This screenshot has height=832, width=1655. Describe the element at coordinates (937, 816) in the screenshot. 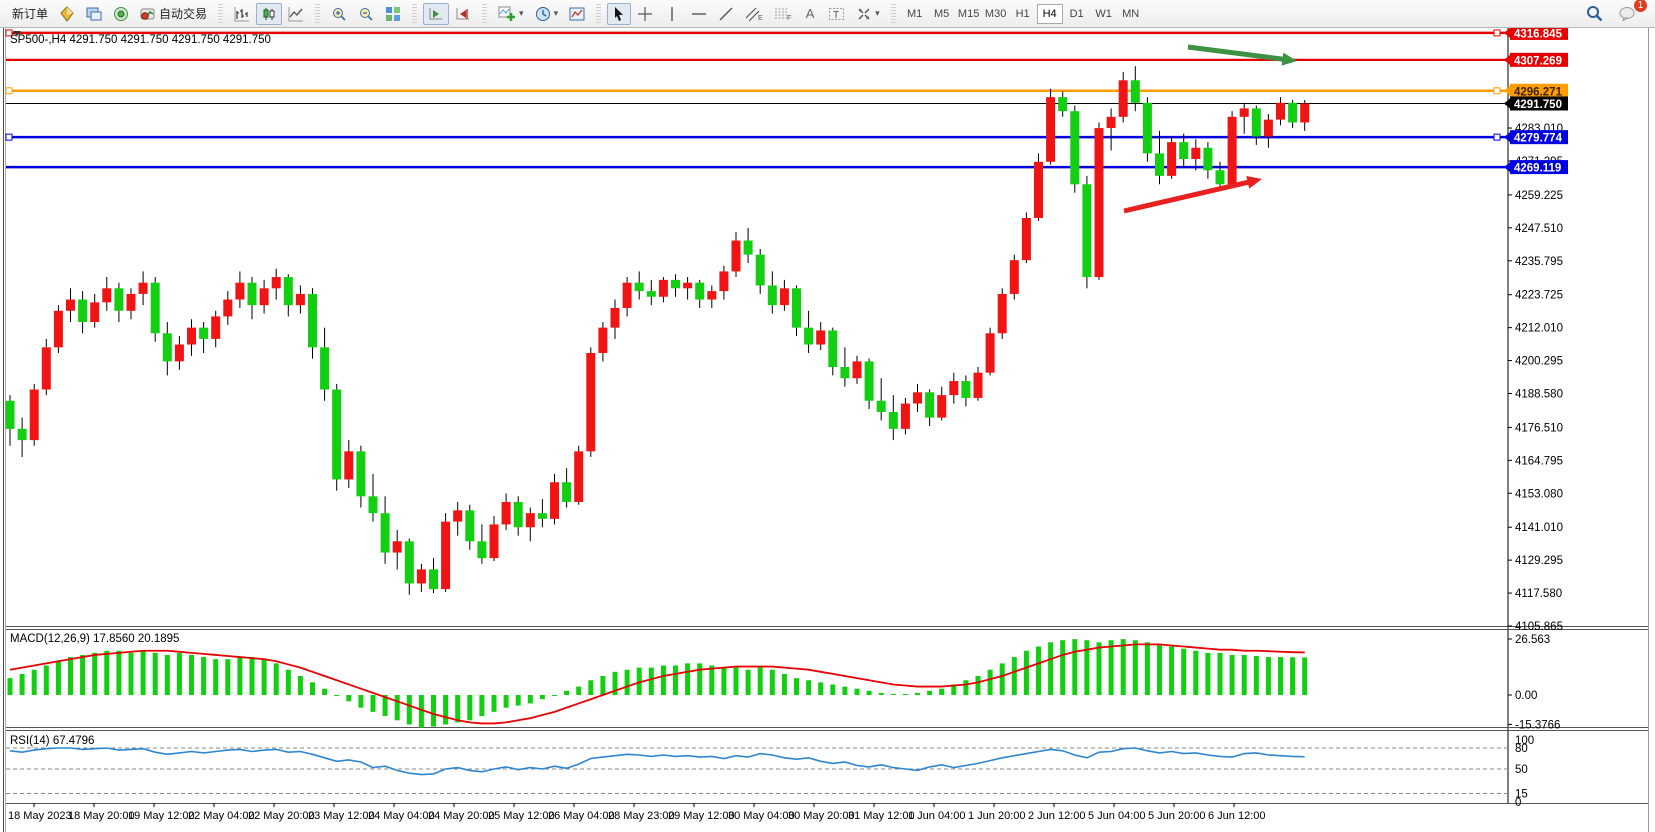

I see `time-label: 1 Jun 04:00` at that location.